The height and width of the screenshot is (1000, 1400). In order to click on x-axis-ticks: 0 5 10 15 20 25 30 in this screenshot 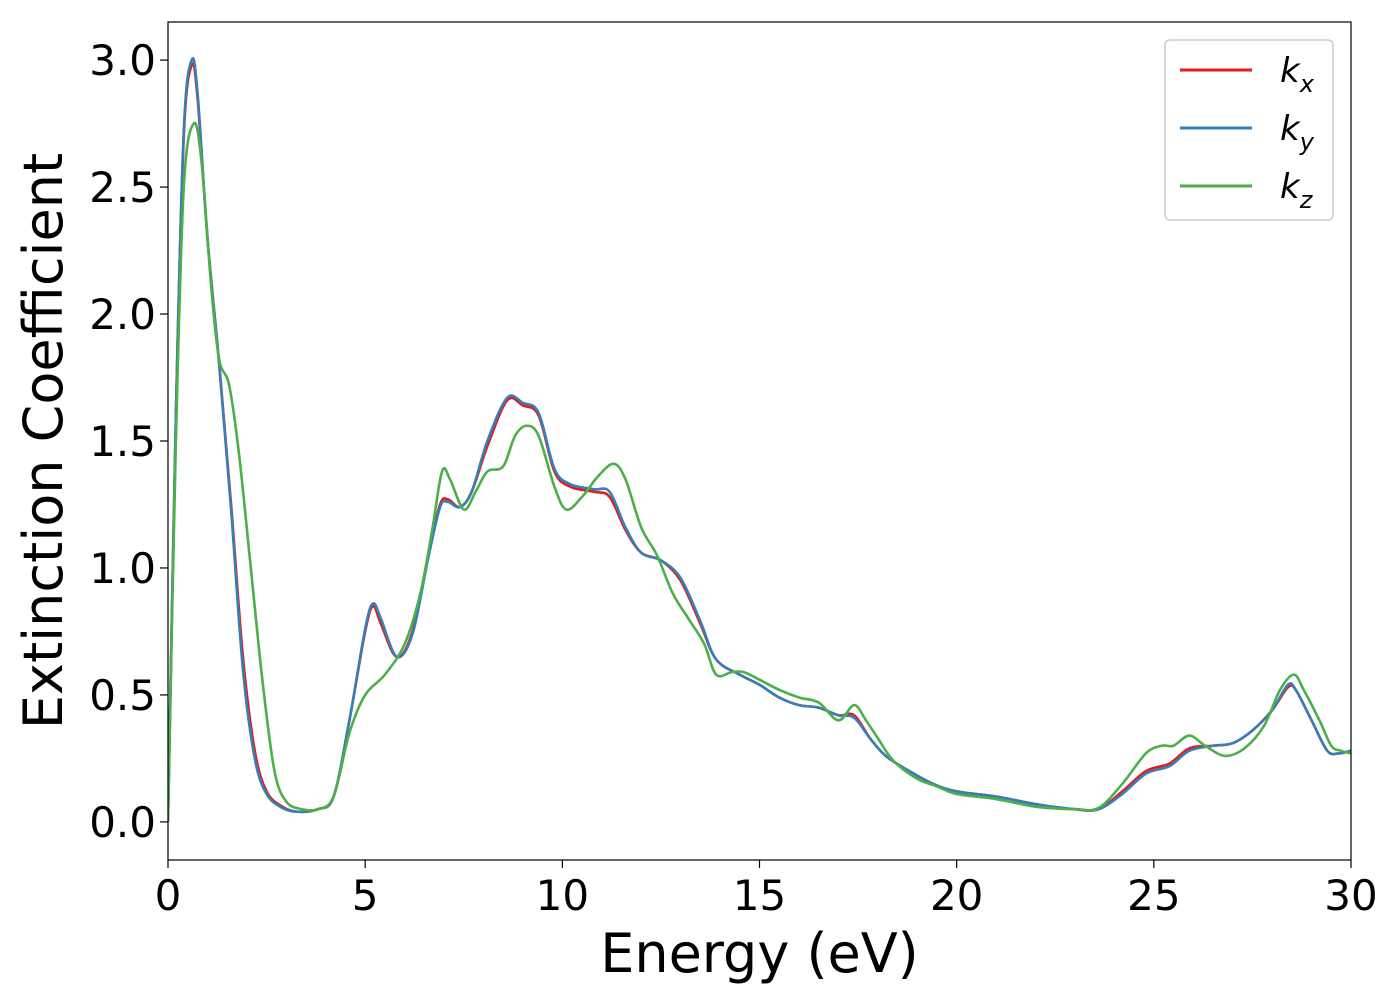, I will do `click(766, 890)`.